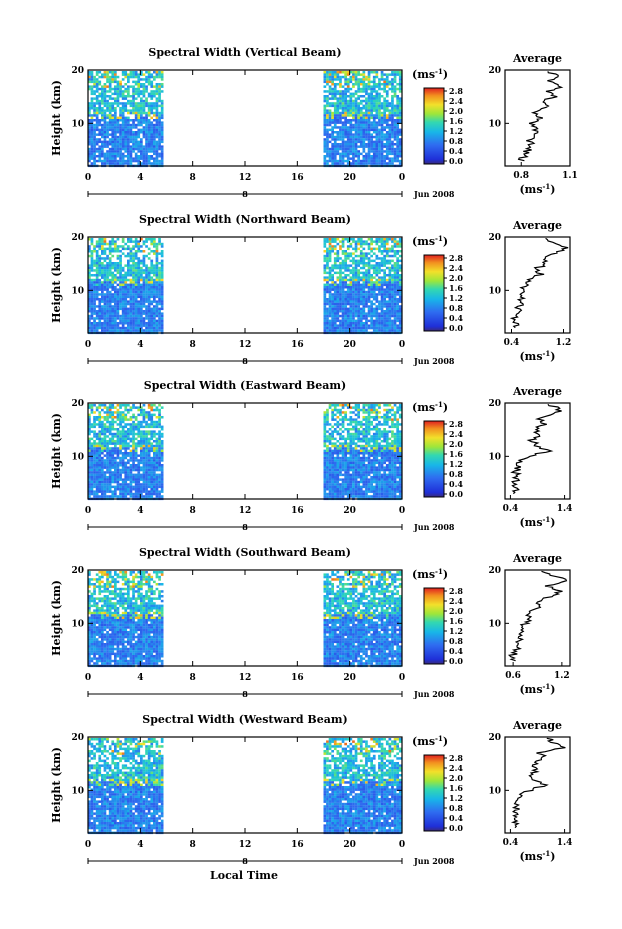 This screenshot has width=622, height=929. What do you see at coordinates (537, 356) in the screenshot?
I see `average-xlabel: (ms-1)` at bounding box center [537, 356].